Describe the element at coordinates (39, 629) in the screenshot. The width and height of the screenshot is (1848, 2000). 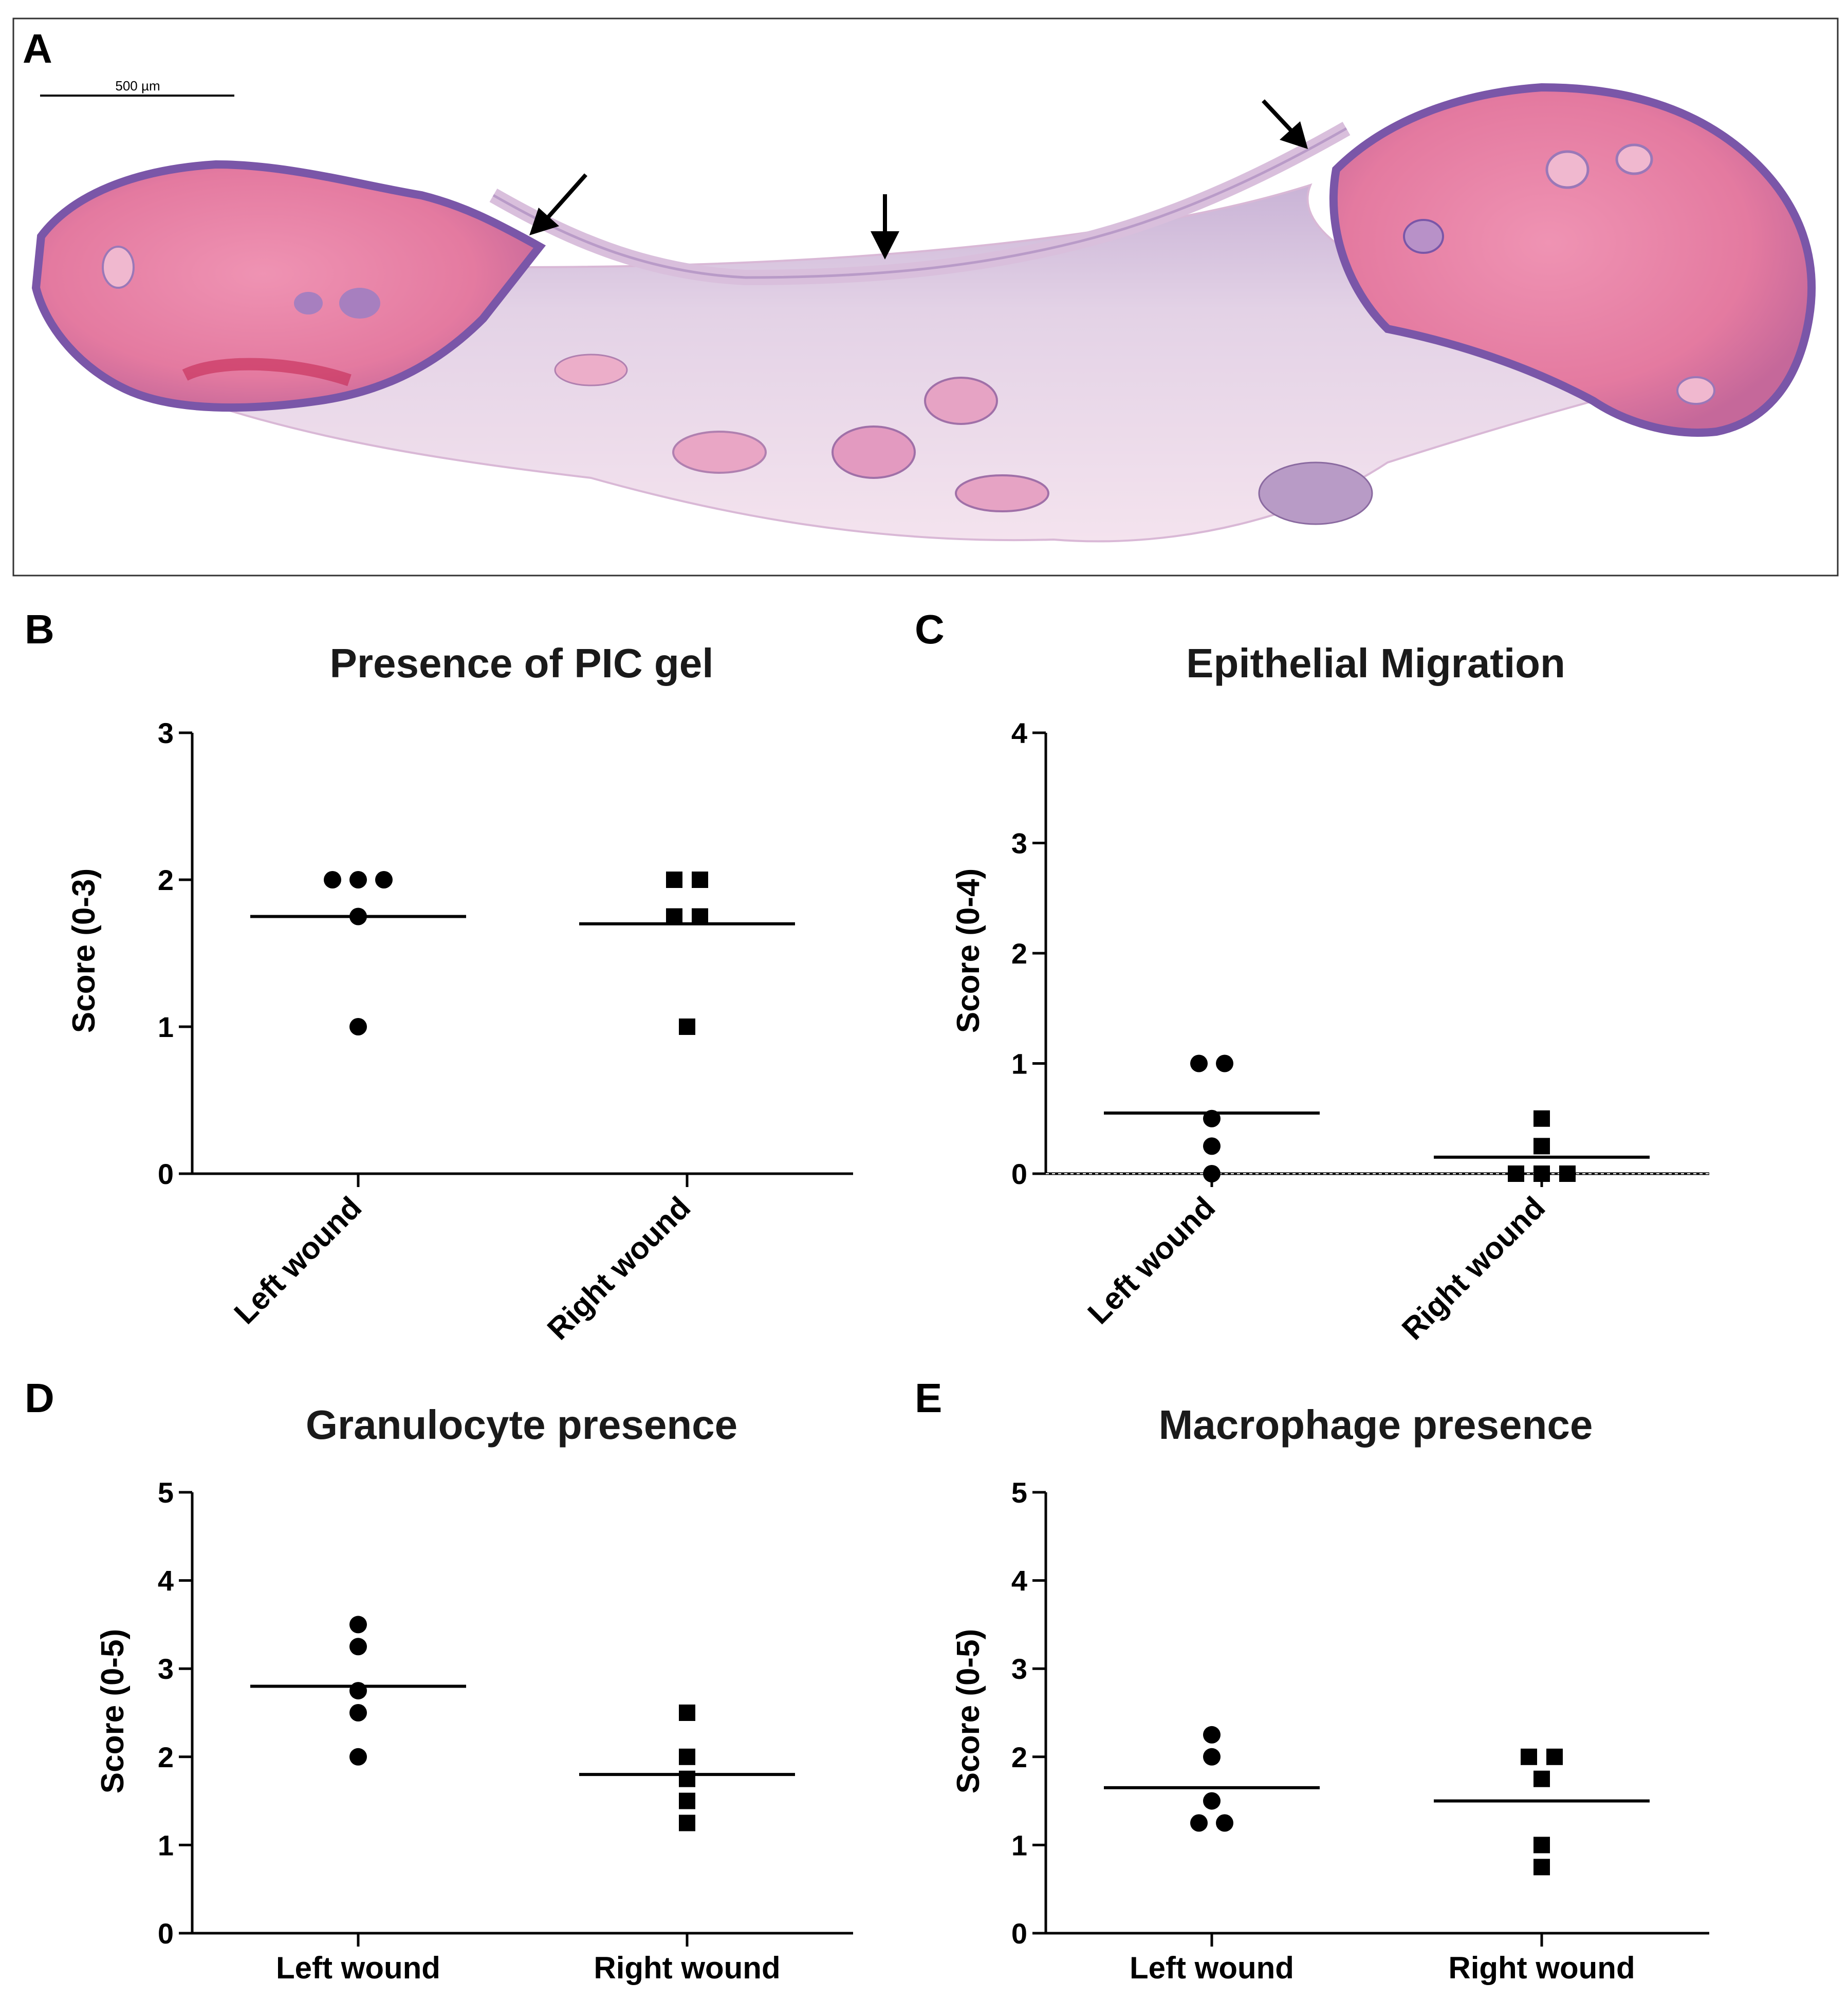
I see `panel-letter: B` at that location.